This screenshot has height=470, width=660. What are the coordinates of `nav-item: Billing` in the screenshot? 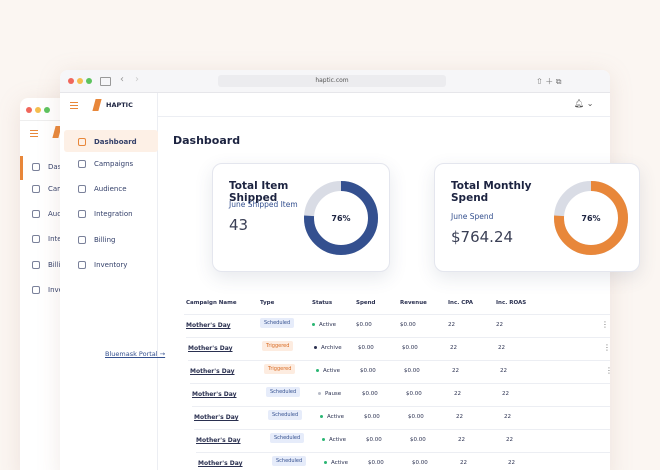 It's located at (96, 240).